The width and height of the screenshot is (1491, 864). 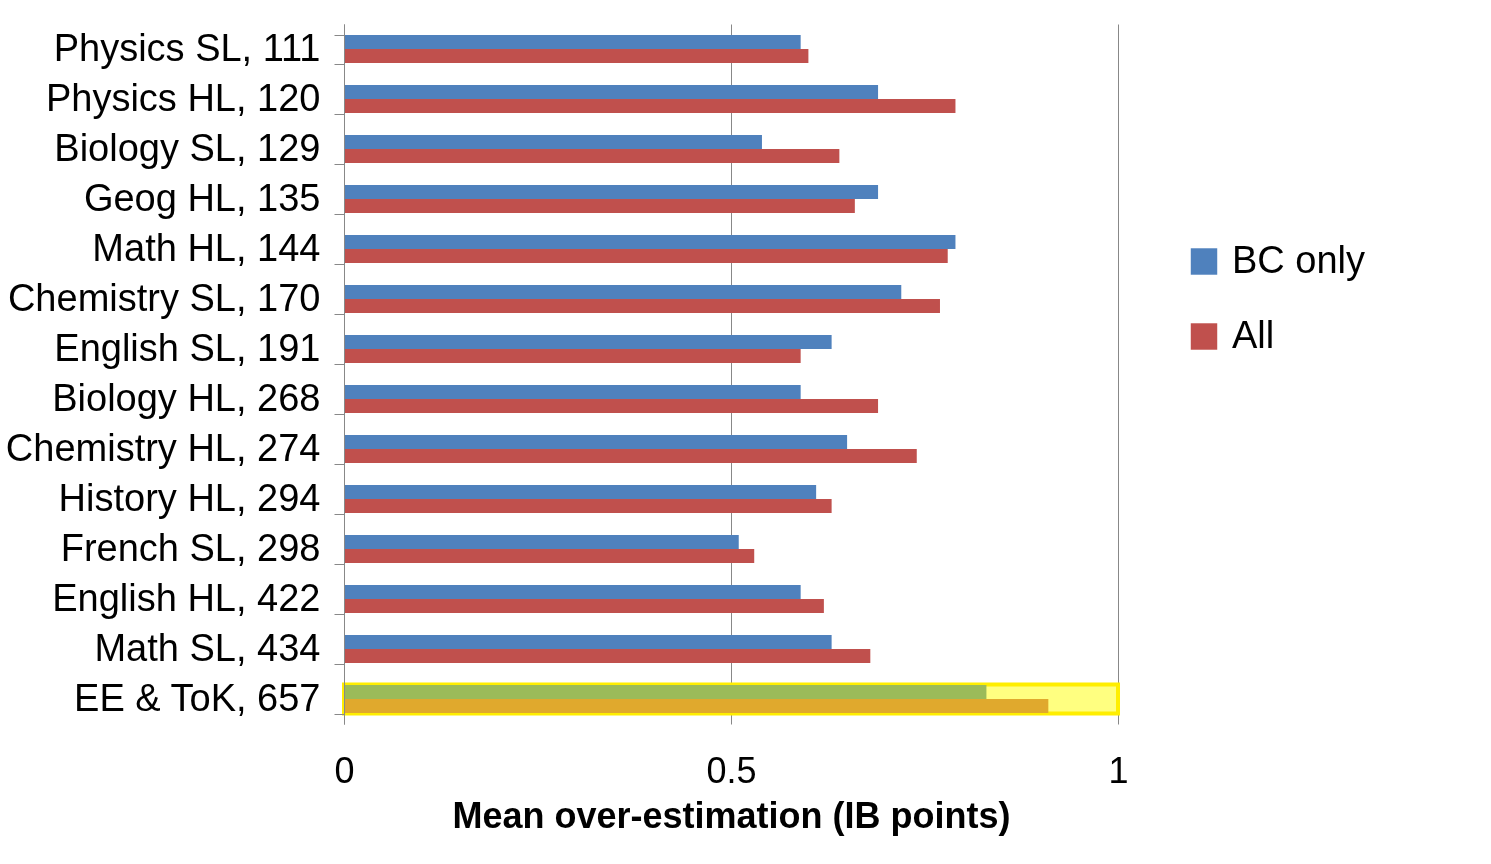 I want to click on y-tick-label: Geog HL, 135, so click(x=202, y=197).